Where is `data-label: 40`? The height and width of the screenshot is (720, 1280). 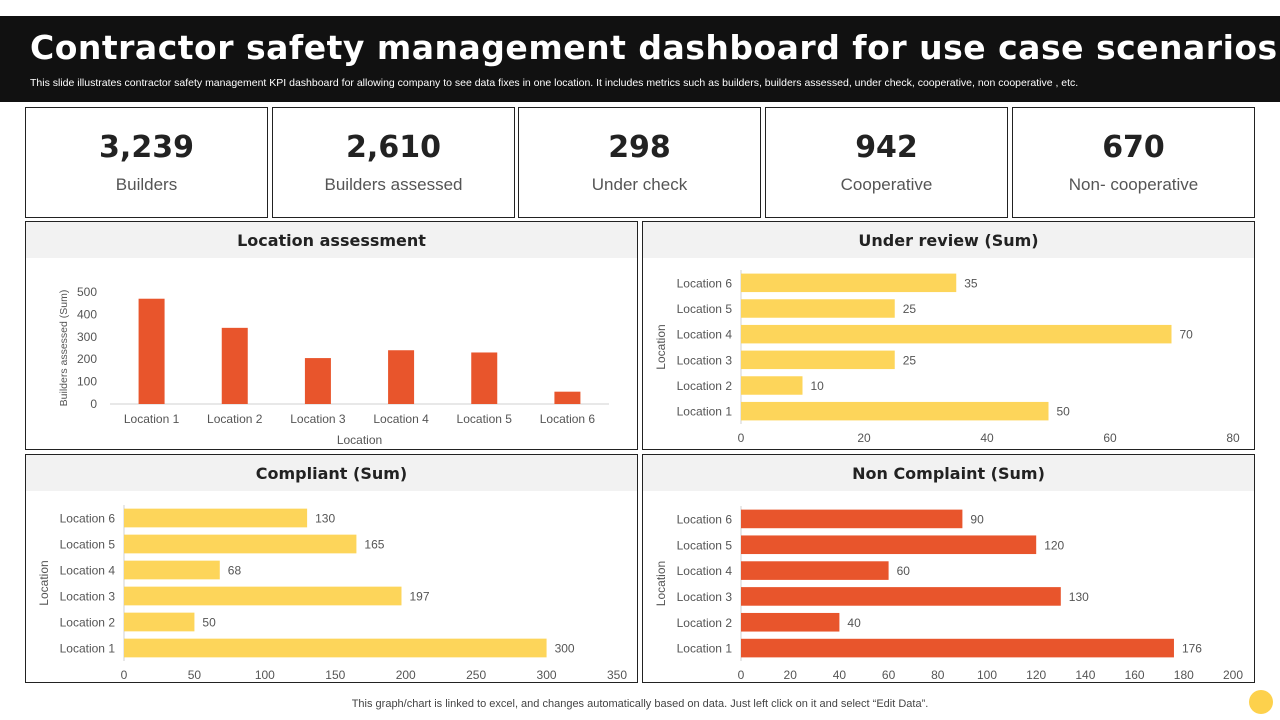
data-label: 40 is located at coordinates (854, 623).